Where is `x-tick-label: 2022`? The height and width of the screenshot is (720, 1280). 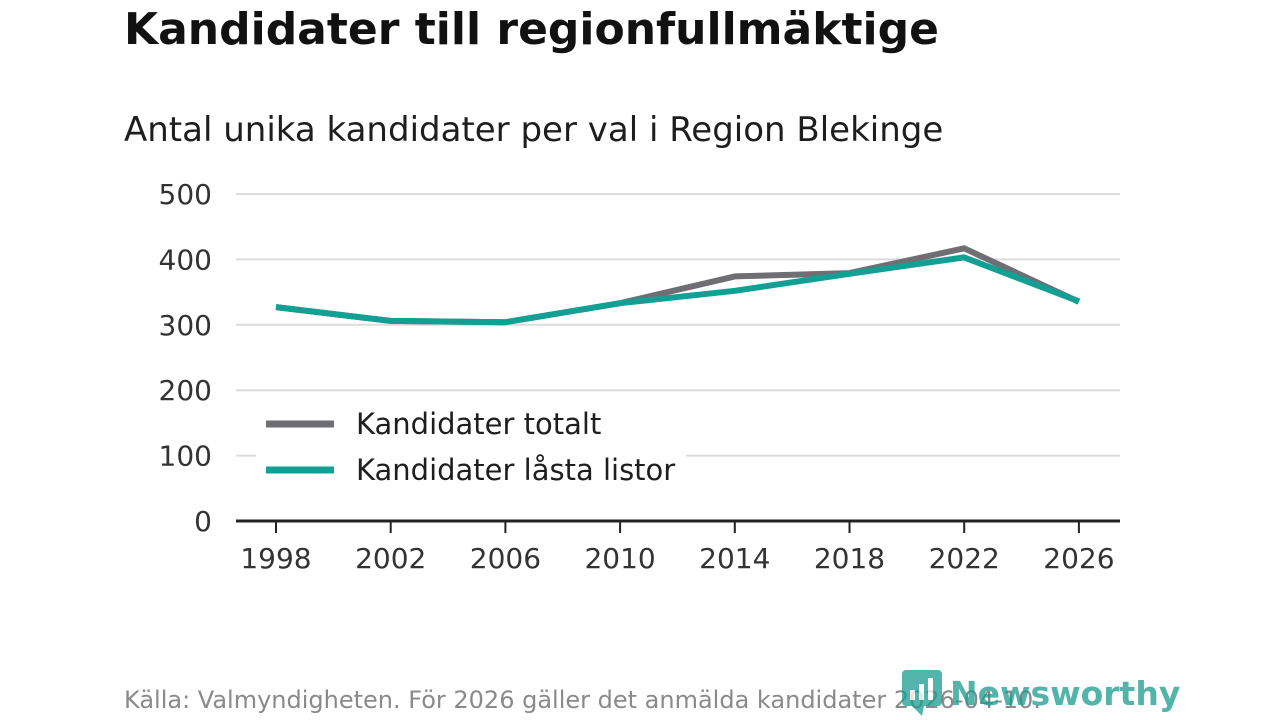 x-tick-label: 2022 is located at coordinates (964, 558).